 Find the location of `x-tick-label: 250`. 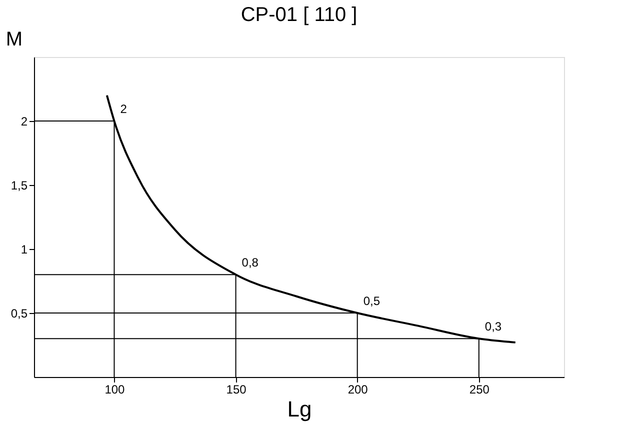

x-tick-label: 250 is located at coordinates (479, 389).